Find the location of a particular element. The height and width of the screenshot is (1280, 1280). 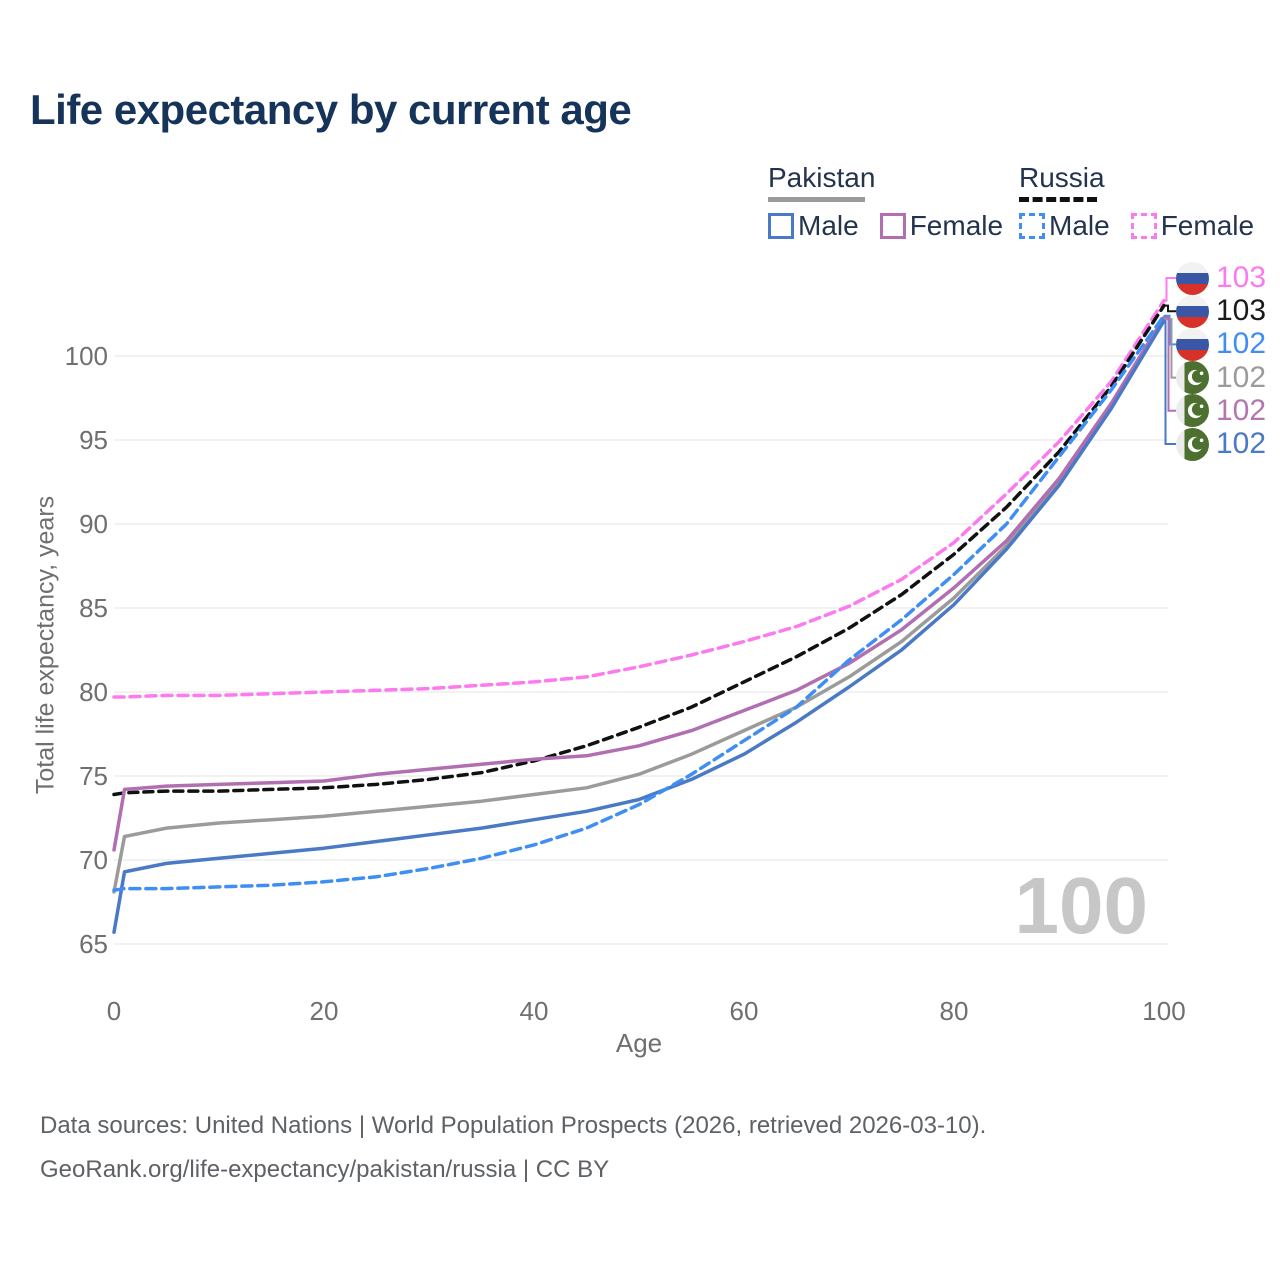

label-connector-pakistan-female is located at coordinates (1170, 364).